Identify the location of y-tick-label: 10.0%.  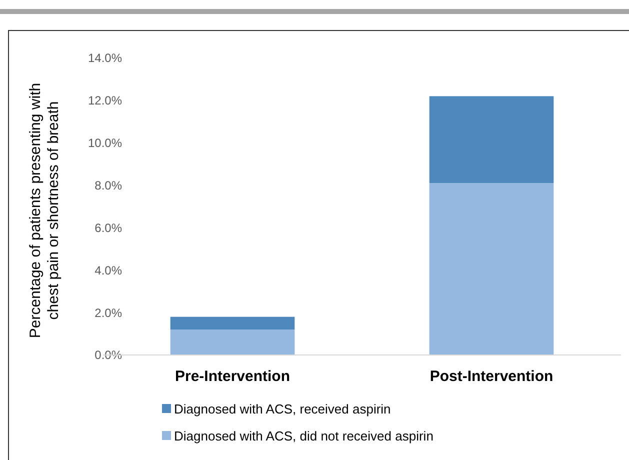
(105, 143).